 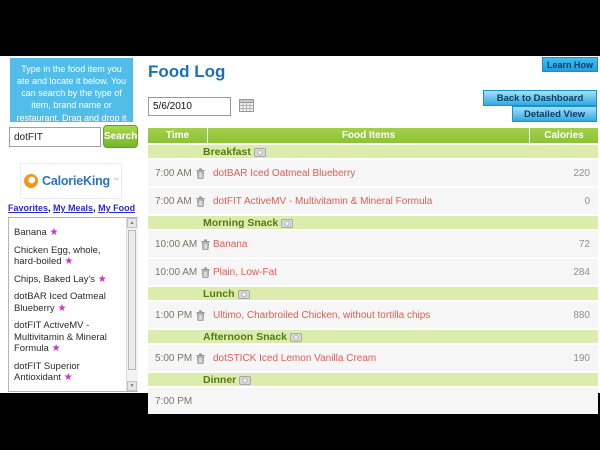 I want to click on link-my-meals: My Meals, so click(x=73, y=208).